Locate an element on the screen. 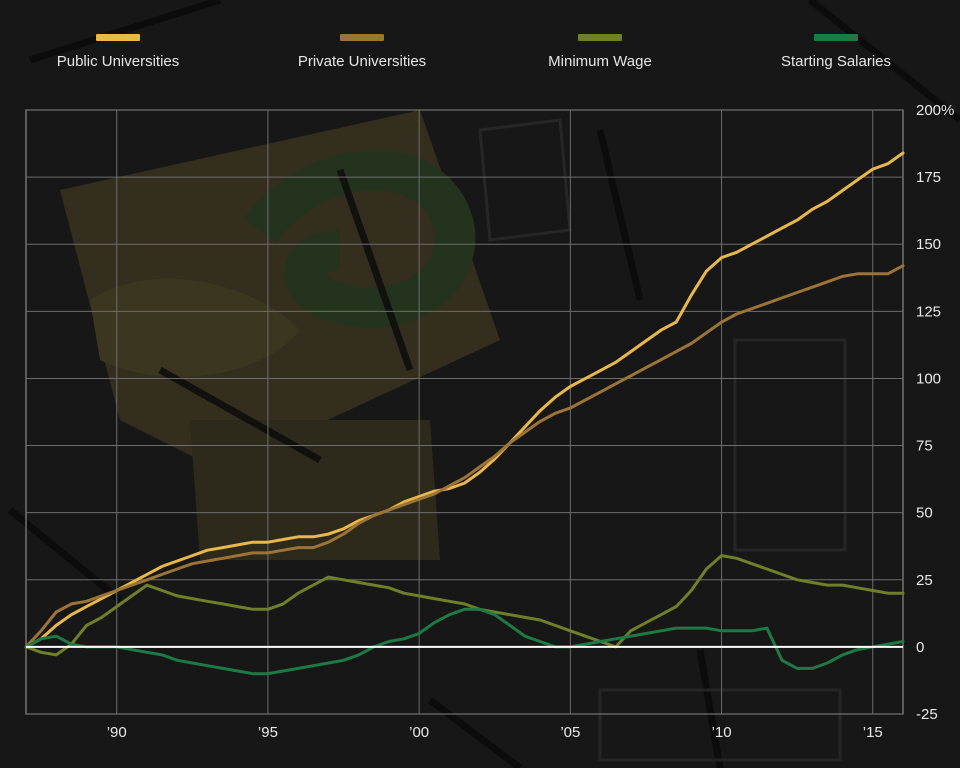 This screenshot has width=960, height=768. legend-label: Public Universities is located at coordinates (118, 61).